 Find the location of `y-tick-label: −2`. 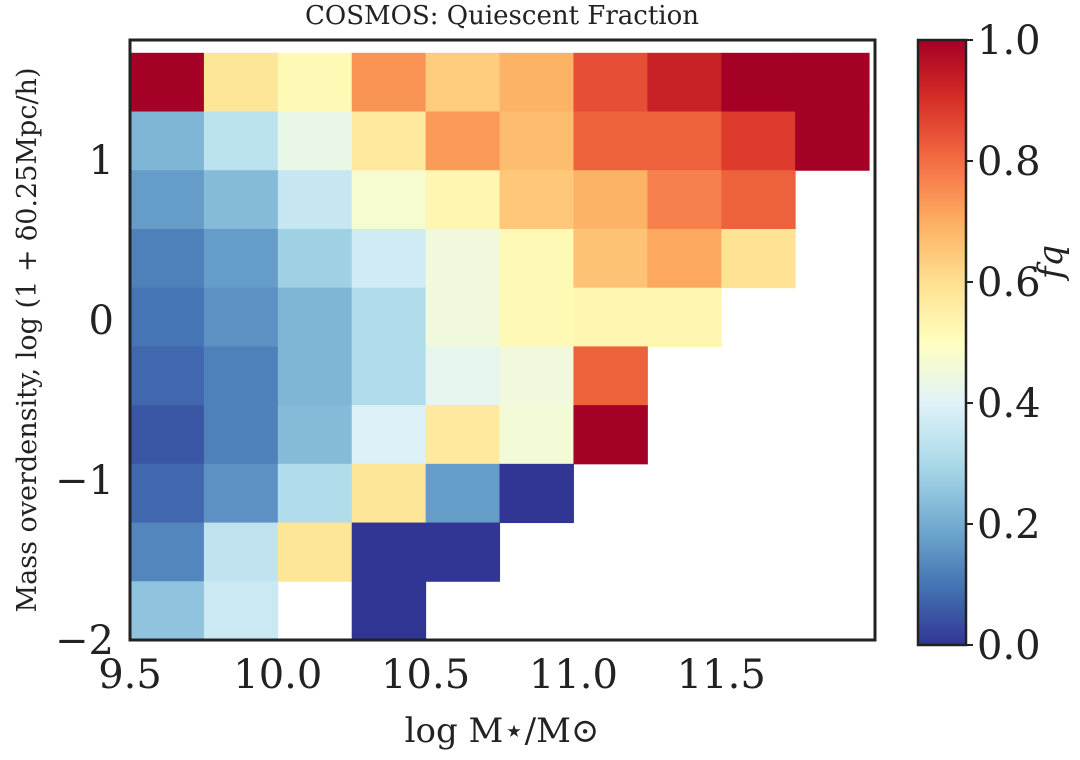

y-tick-label: −2 is located at coordinates (84, 641).